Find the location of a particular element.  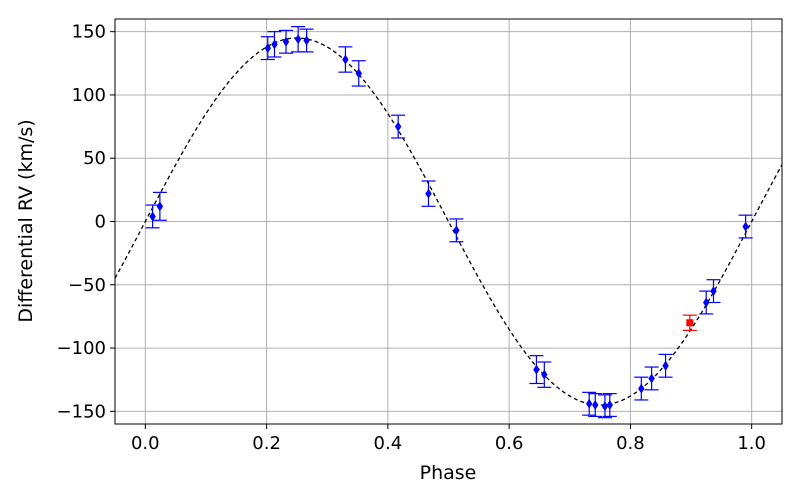

y-tick-label: 0 is located at coordinates (100, 222).